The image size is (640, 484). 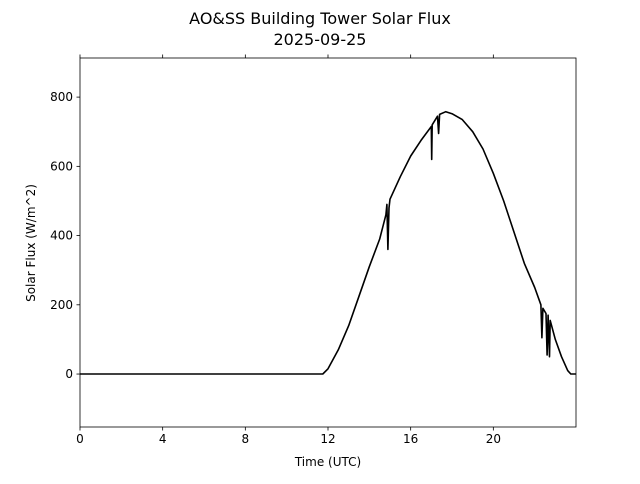 I want to click on x-tick-label: 20, so click(x=493, y=439).